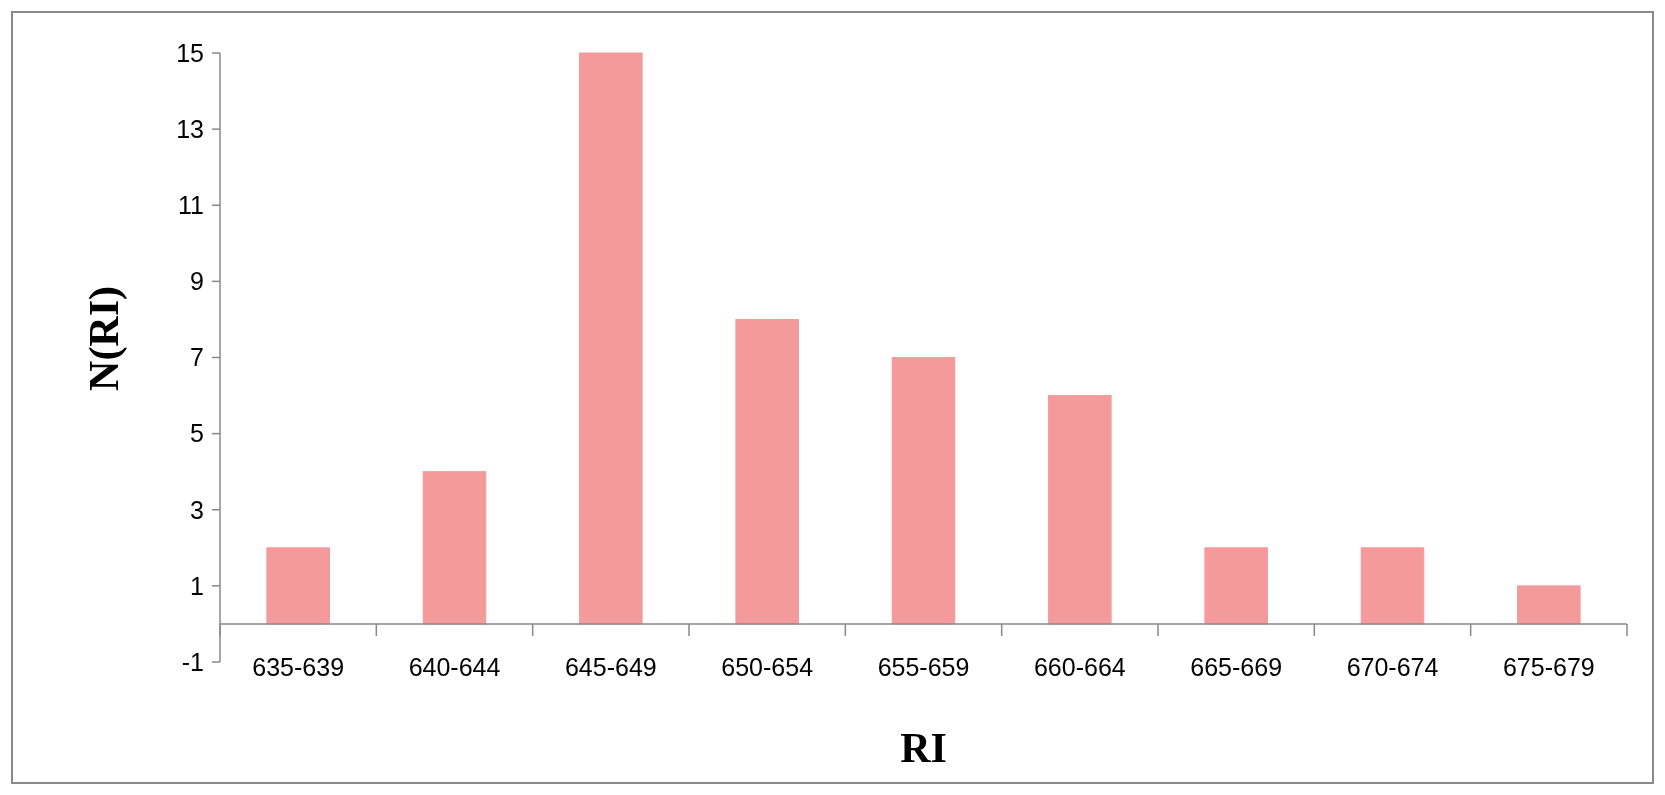  I want to click on y-tick-label: 7, so click(197, 357).